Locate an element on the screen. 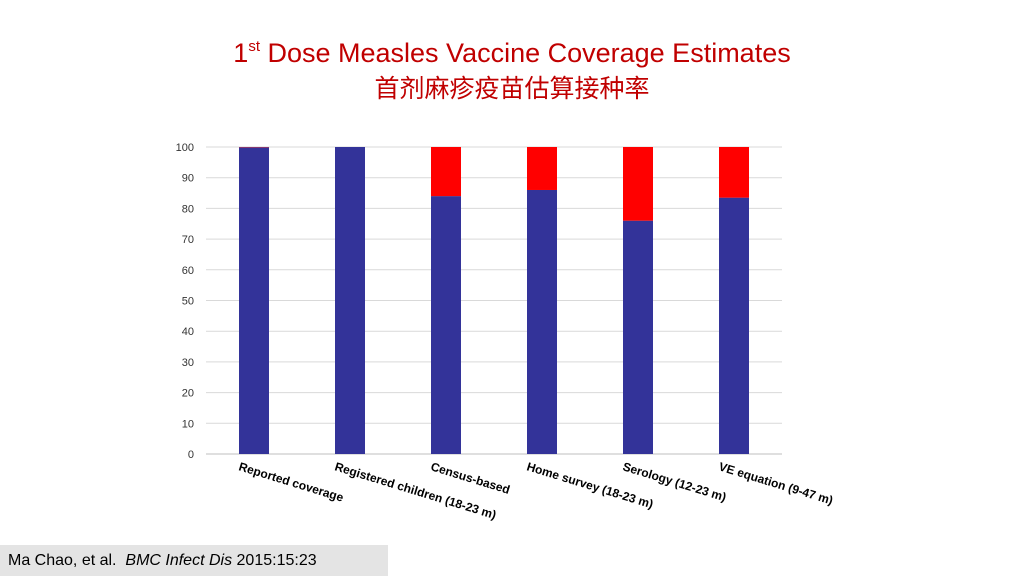 This screenshot has height=576, width=1024. title-superscript: st is located at coordinates (254, 46).